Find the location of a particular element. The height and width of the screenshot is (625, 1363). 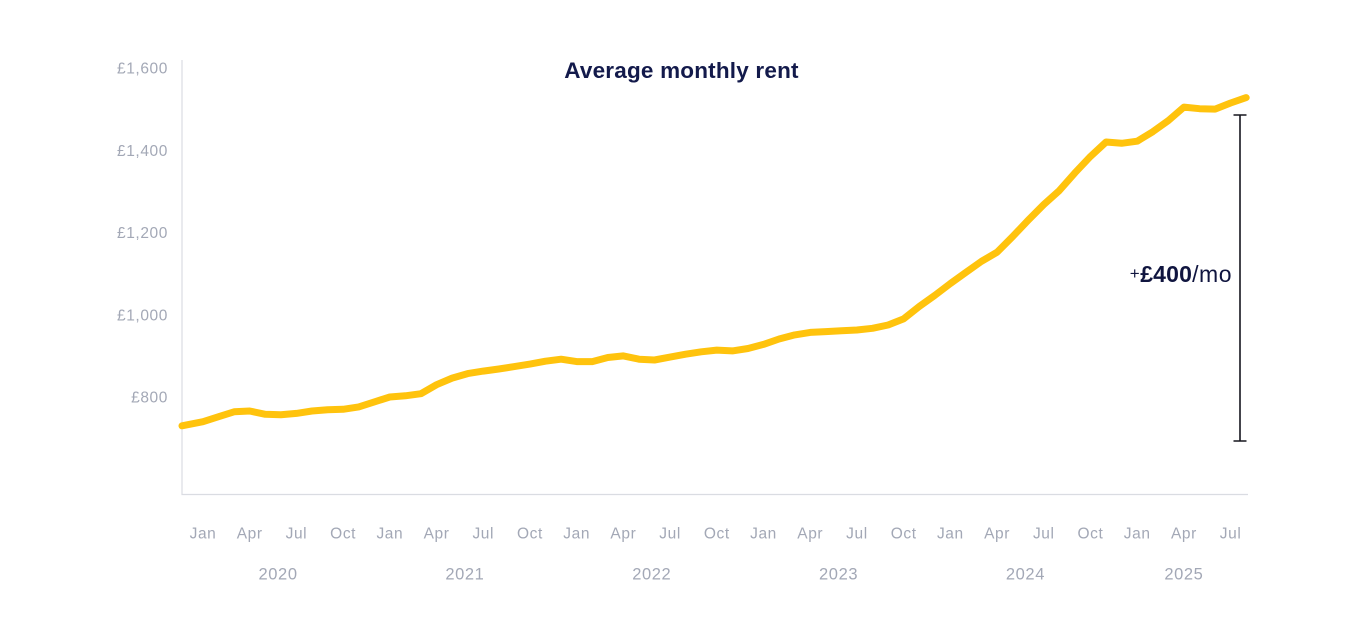

annotation-amount: £400 is located at coordinates (1166, 274).